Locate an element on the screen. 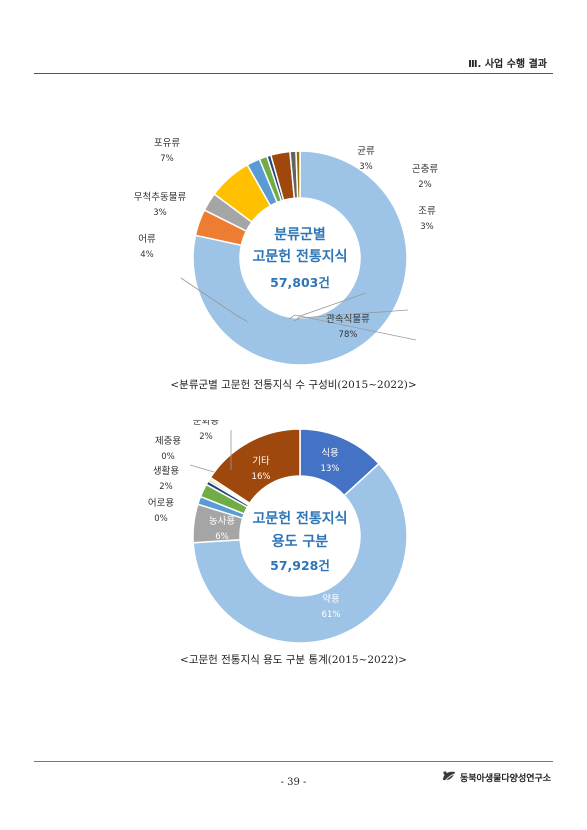  center-label-line1: 고문헌 전통지식 is located at coordinates (299, 518).